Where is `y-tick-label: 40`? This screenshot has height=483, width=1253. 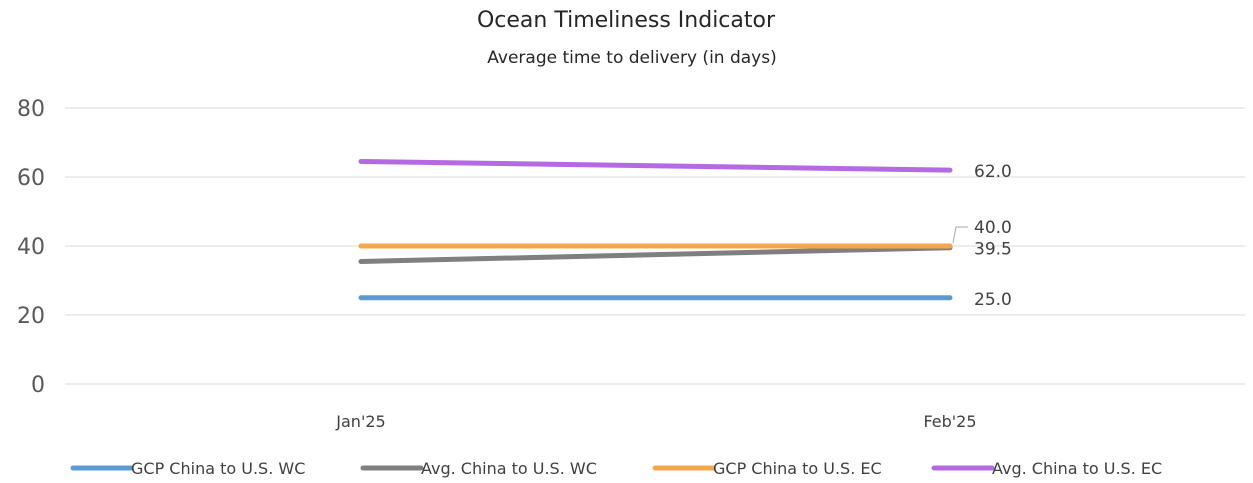
y-tick-label: 40 is located at coordinates (31, 247).